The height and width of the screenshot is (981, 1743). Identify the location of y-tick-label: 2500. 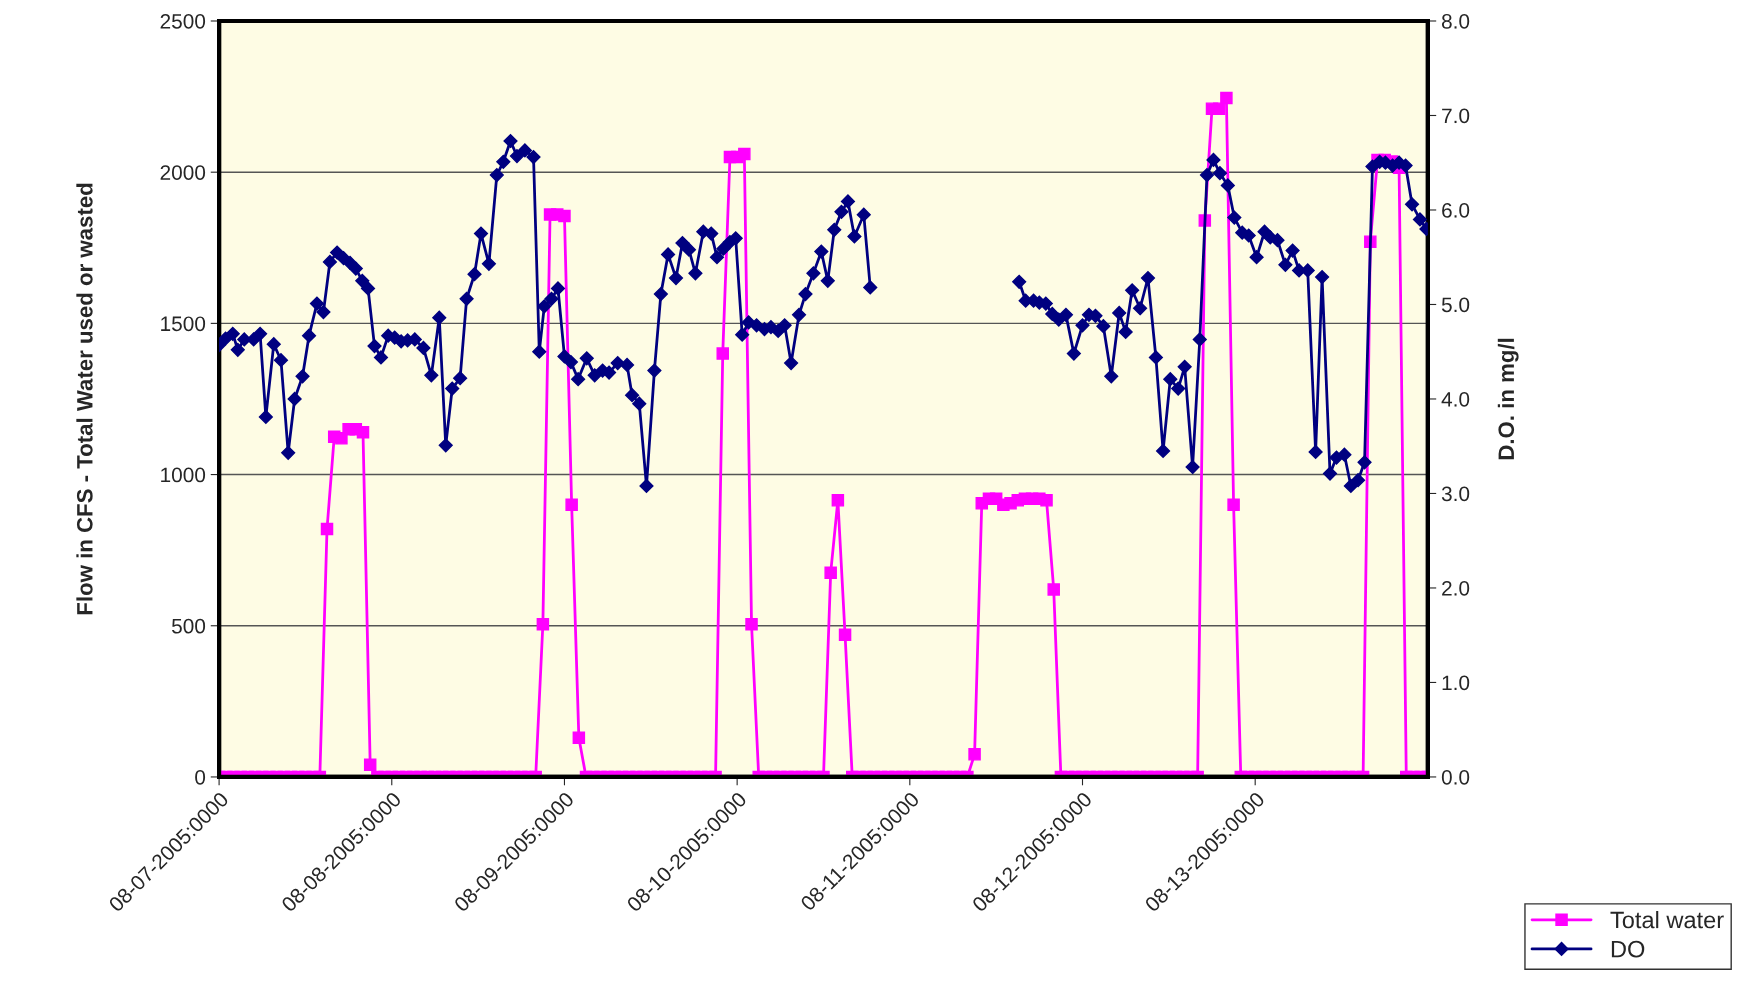
(183, 21).